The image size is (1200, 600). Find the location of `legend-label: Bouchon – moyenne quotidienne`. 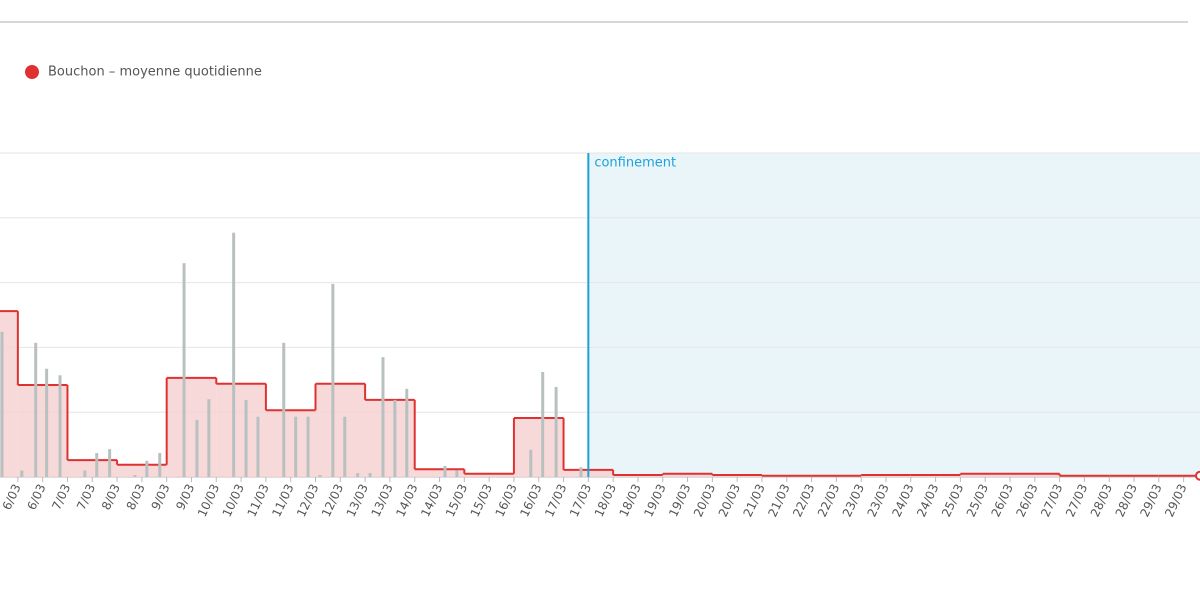

legend-label: Bouchon – moyenne quotidienne is located at coordinates (155, 72).